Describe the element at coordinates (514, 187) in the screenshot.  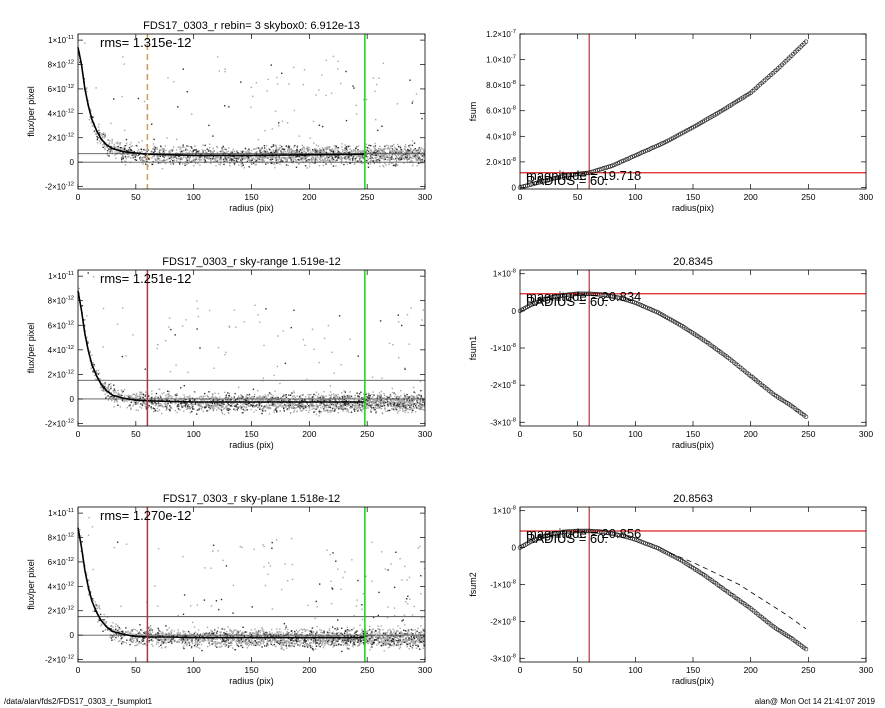
I see `y-tick-label: 0` at that location.